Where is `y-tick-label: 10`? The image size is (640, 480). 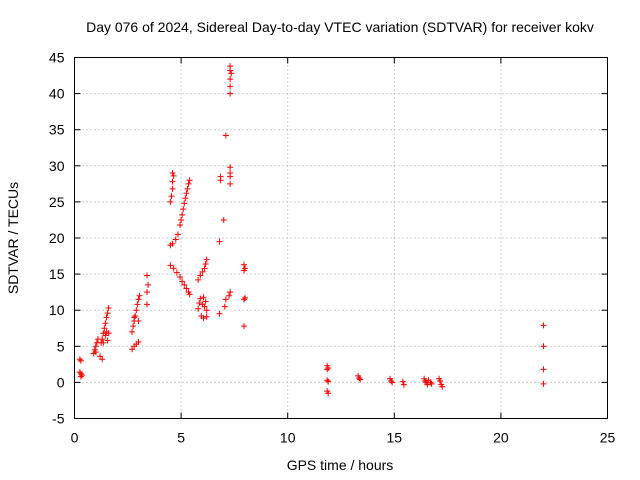
y-tick-label: 10 is located at coordinates (57, 310).